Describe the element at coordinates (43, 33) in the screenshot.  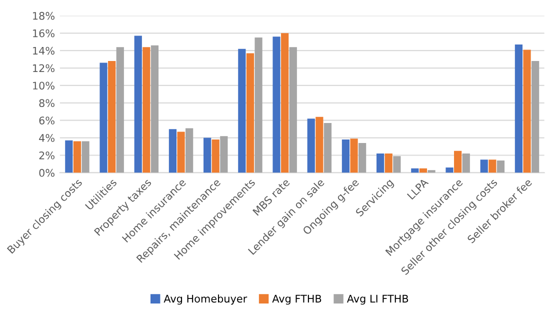
I see `y-tick-label: 16%` at that location.